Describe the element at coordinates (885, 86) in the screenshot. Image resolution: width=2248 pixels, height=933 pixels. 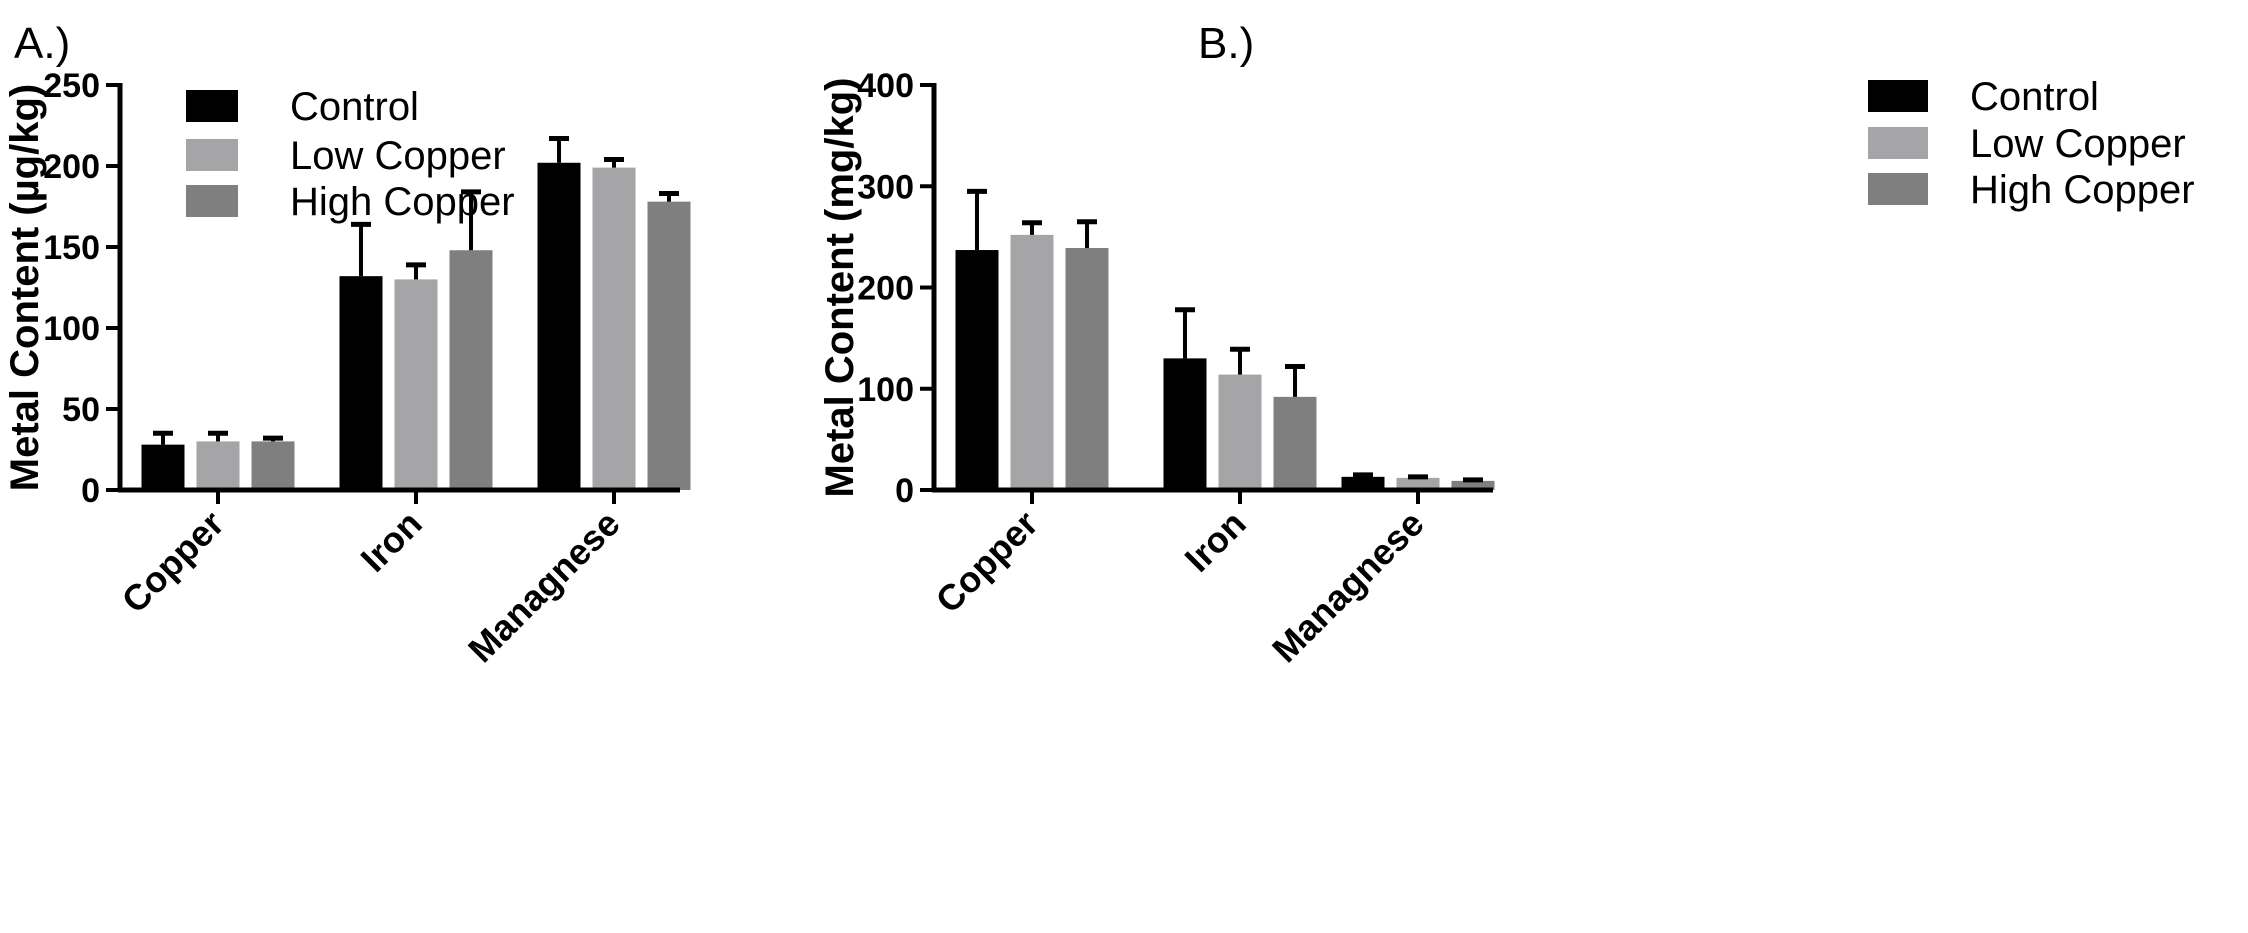
I see `y-tick-label: 400` at that location.